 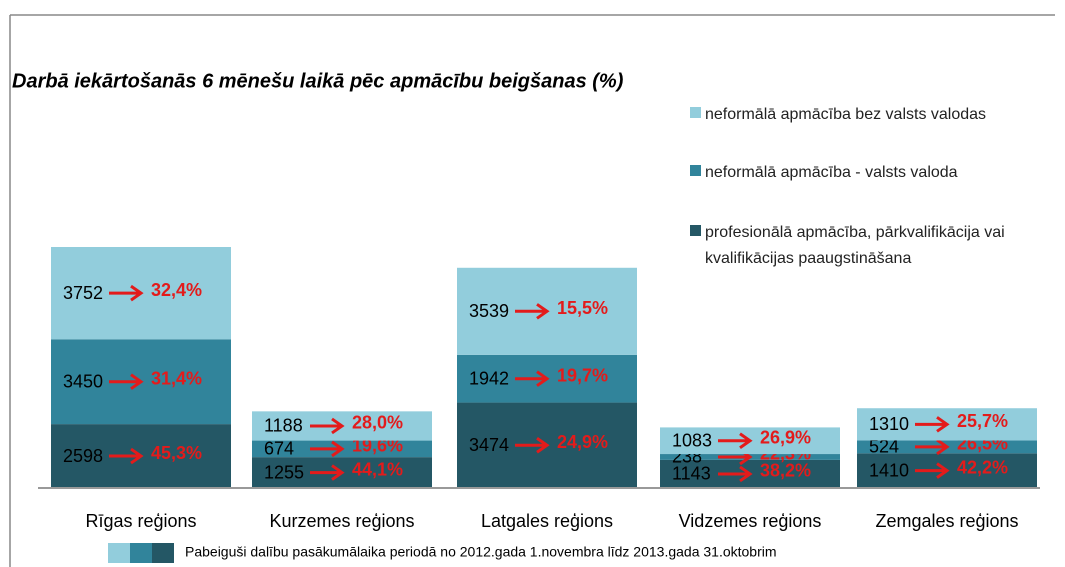 I want to click on share-label: 38,2%, so click(x=785, y=471).